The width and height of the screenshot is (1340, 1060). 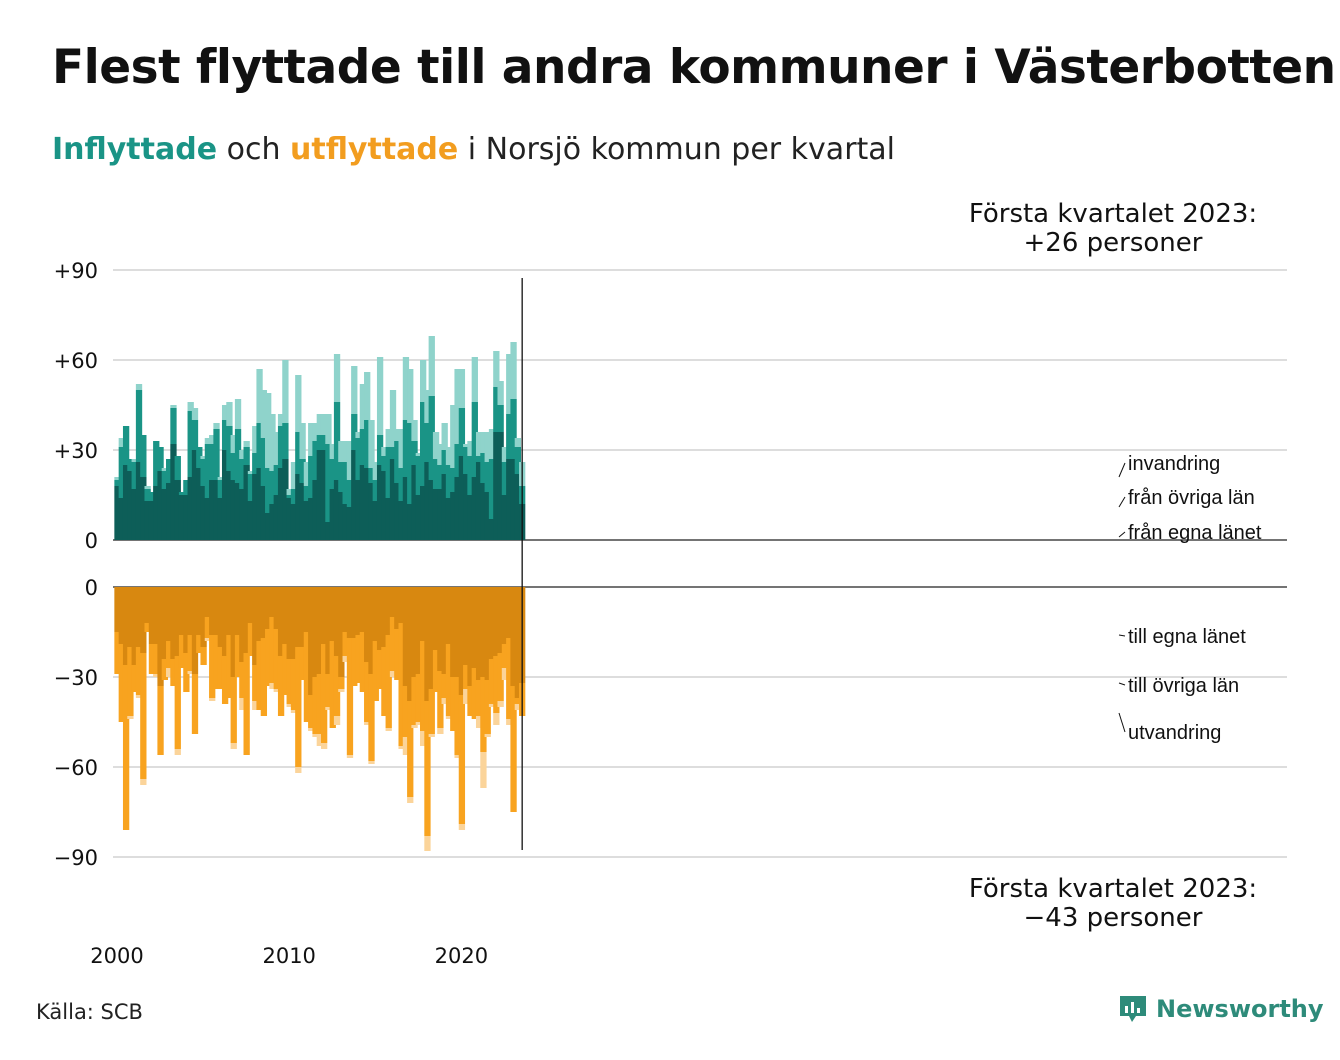 I want to click on legend-label-in: från egna länet, so click(x=1195, y=533).